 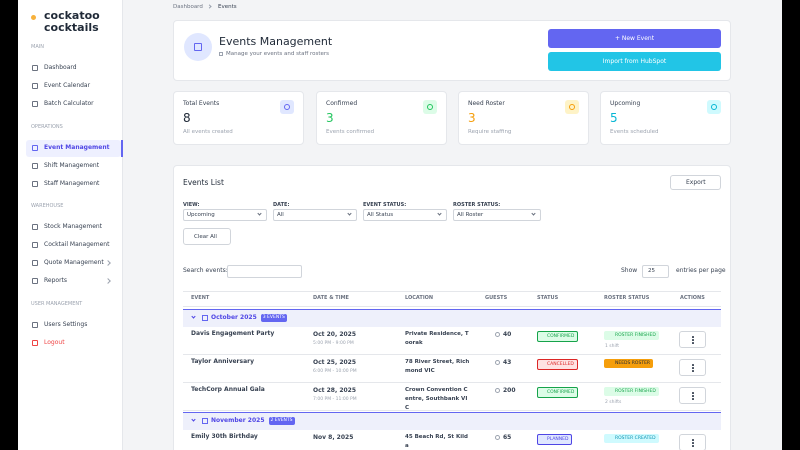 What do you see at coordinates (385, 205) in the screenshot?
I see `filter-label: EVENT STATUS:` at bounding box center [385, 205].